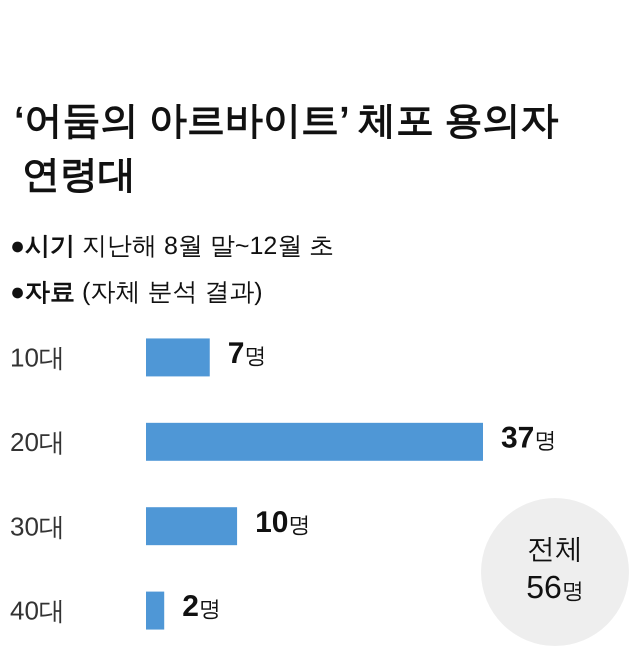  I want to click on text: ●자료 (자체 분석 결과), so click(136, 292).